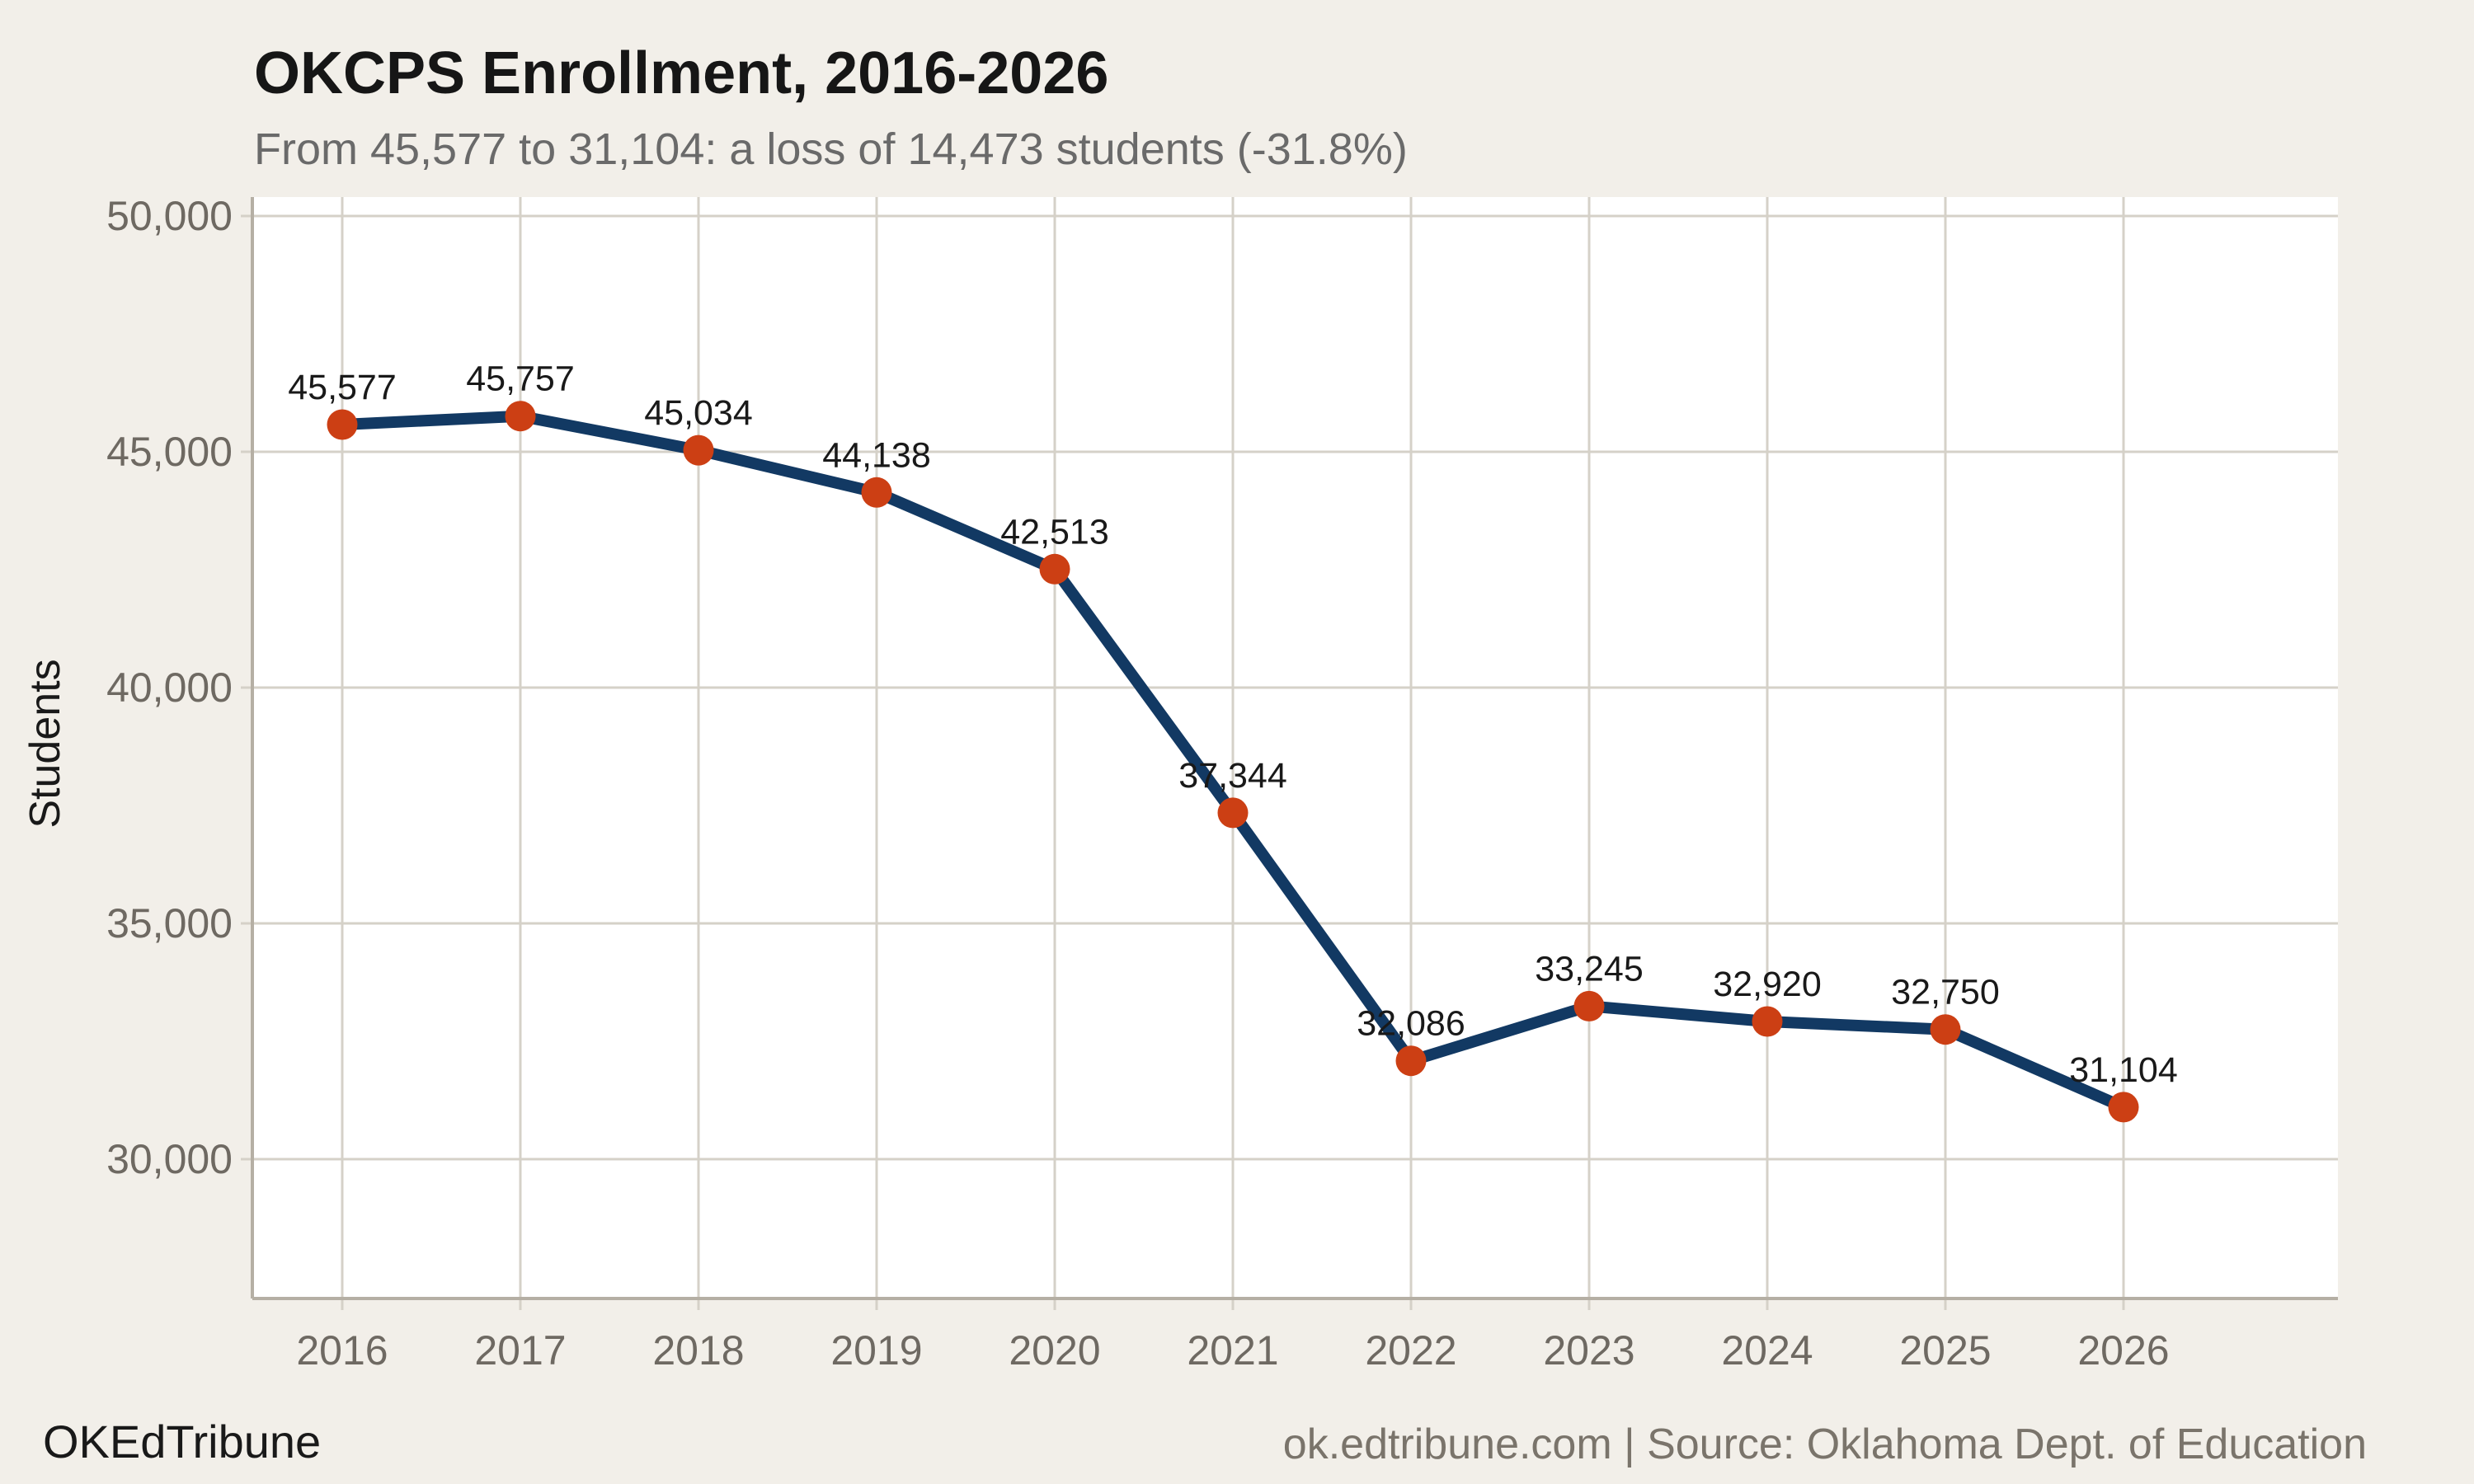 The image size is (2474, 1484). I want to click on x-tick-label-2016: 2016, so click(342, 1350).